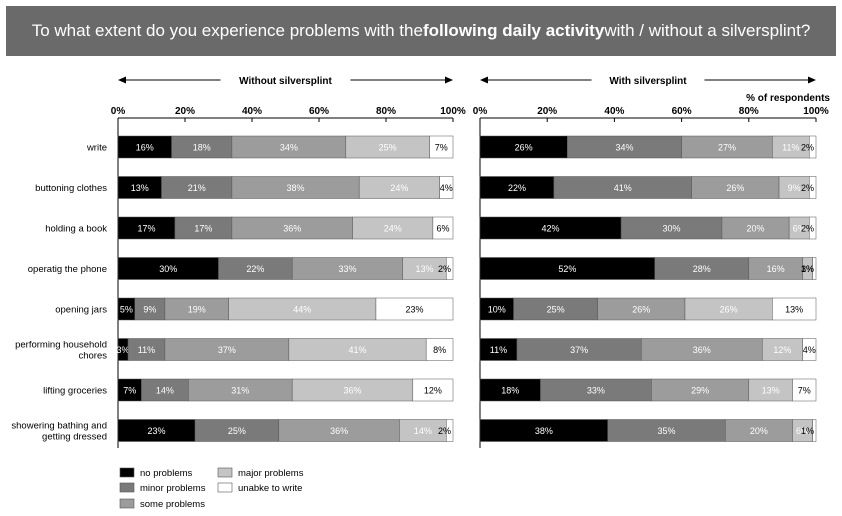  Describe the element at coordinates (358, 350) in the screenshot. I see `data-label: 41%` at that location.